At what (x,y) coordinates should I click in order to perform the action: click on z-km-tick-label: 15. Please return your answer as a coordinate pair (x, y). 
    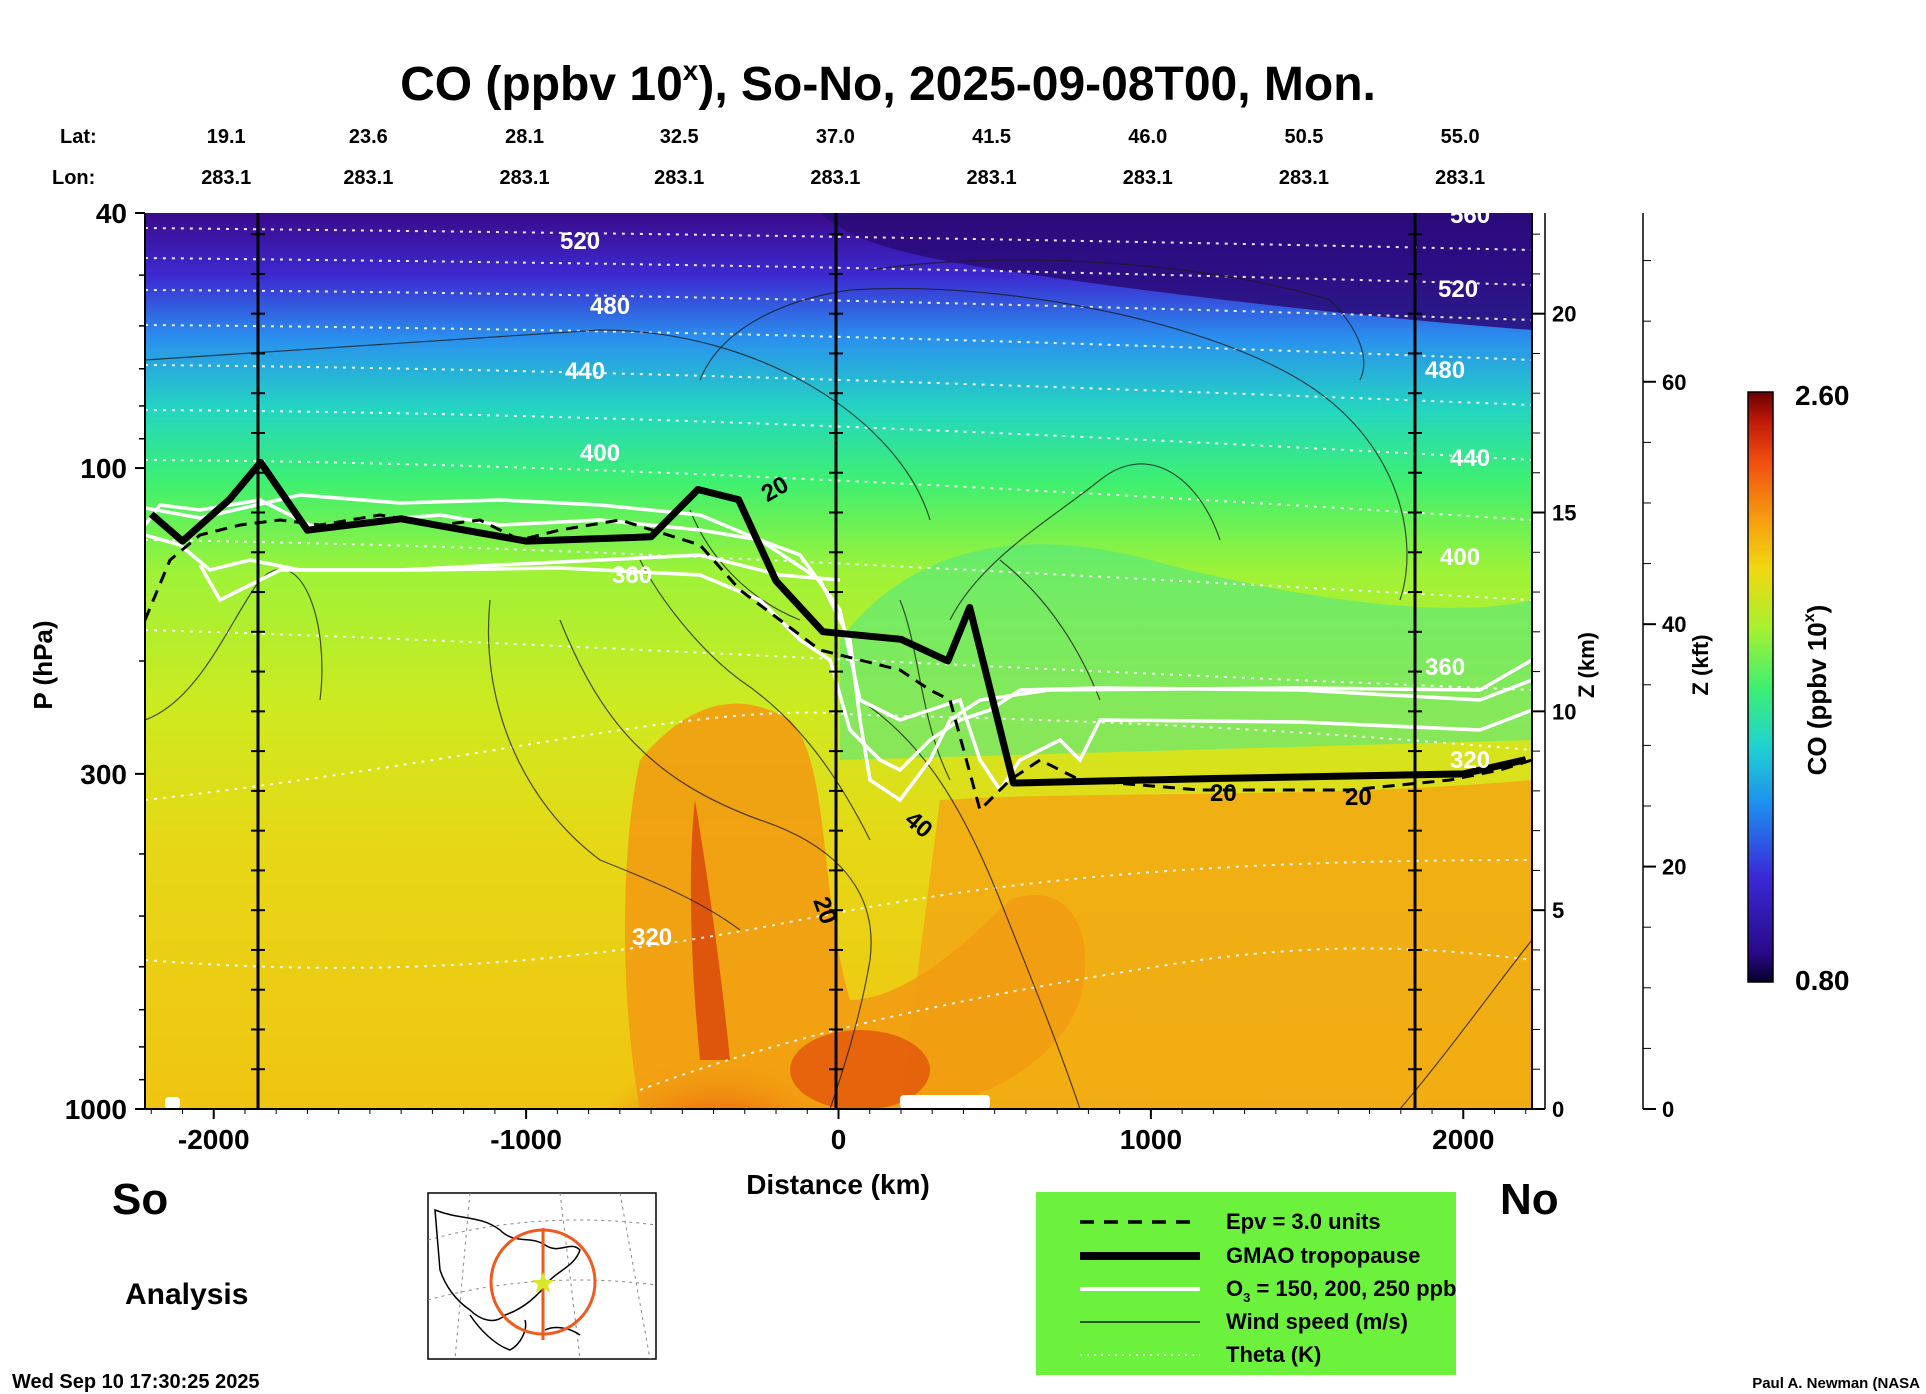
    Looking at the image, I should click on (1564, 513).